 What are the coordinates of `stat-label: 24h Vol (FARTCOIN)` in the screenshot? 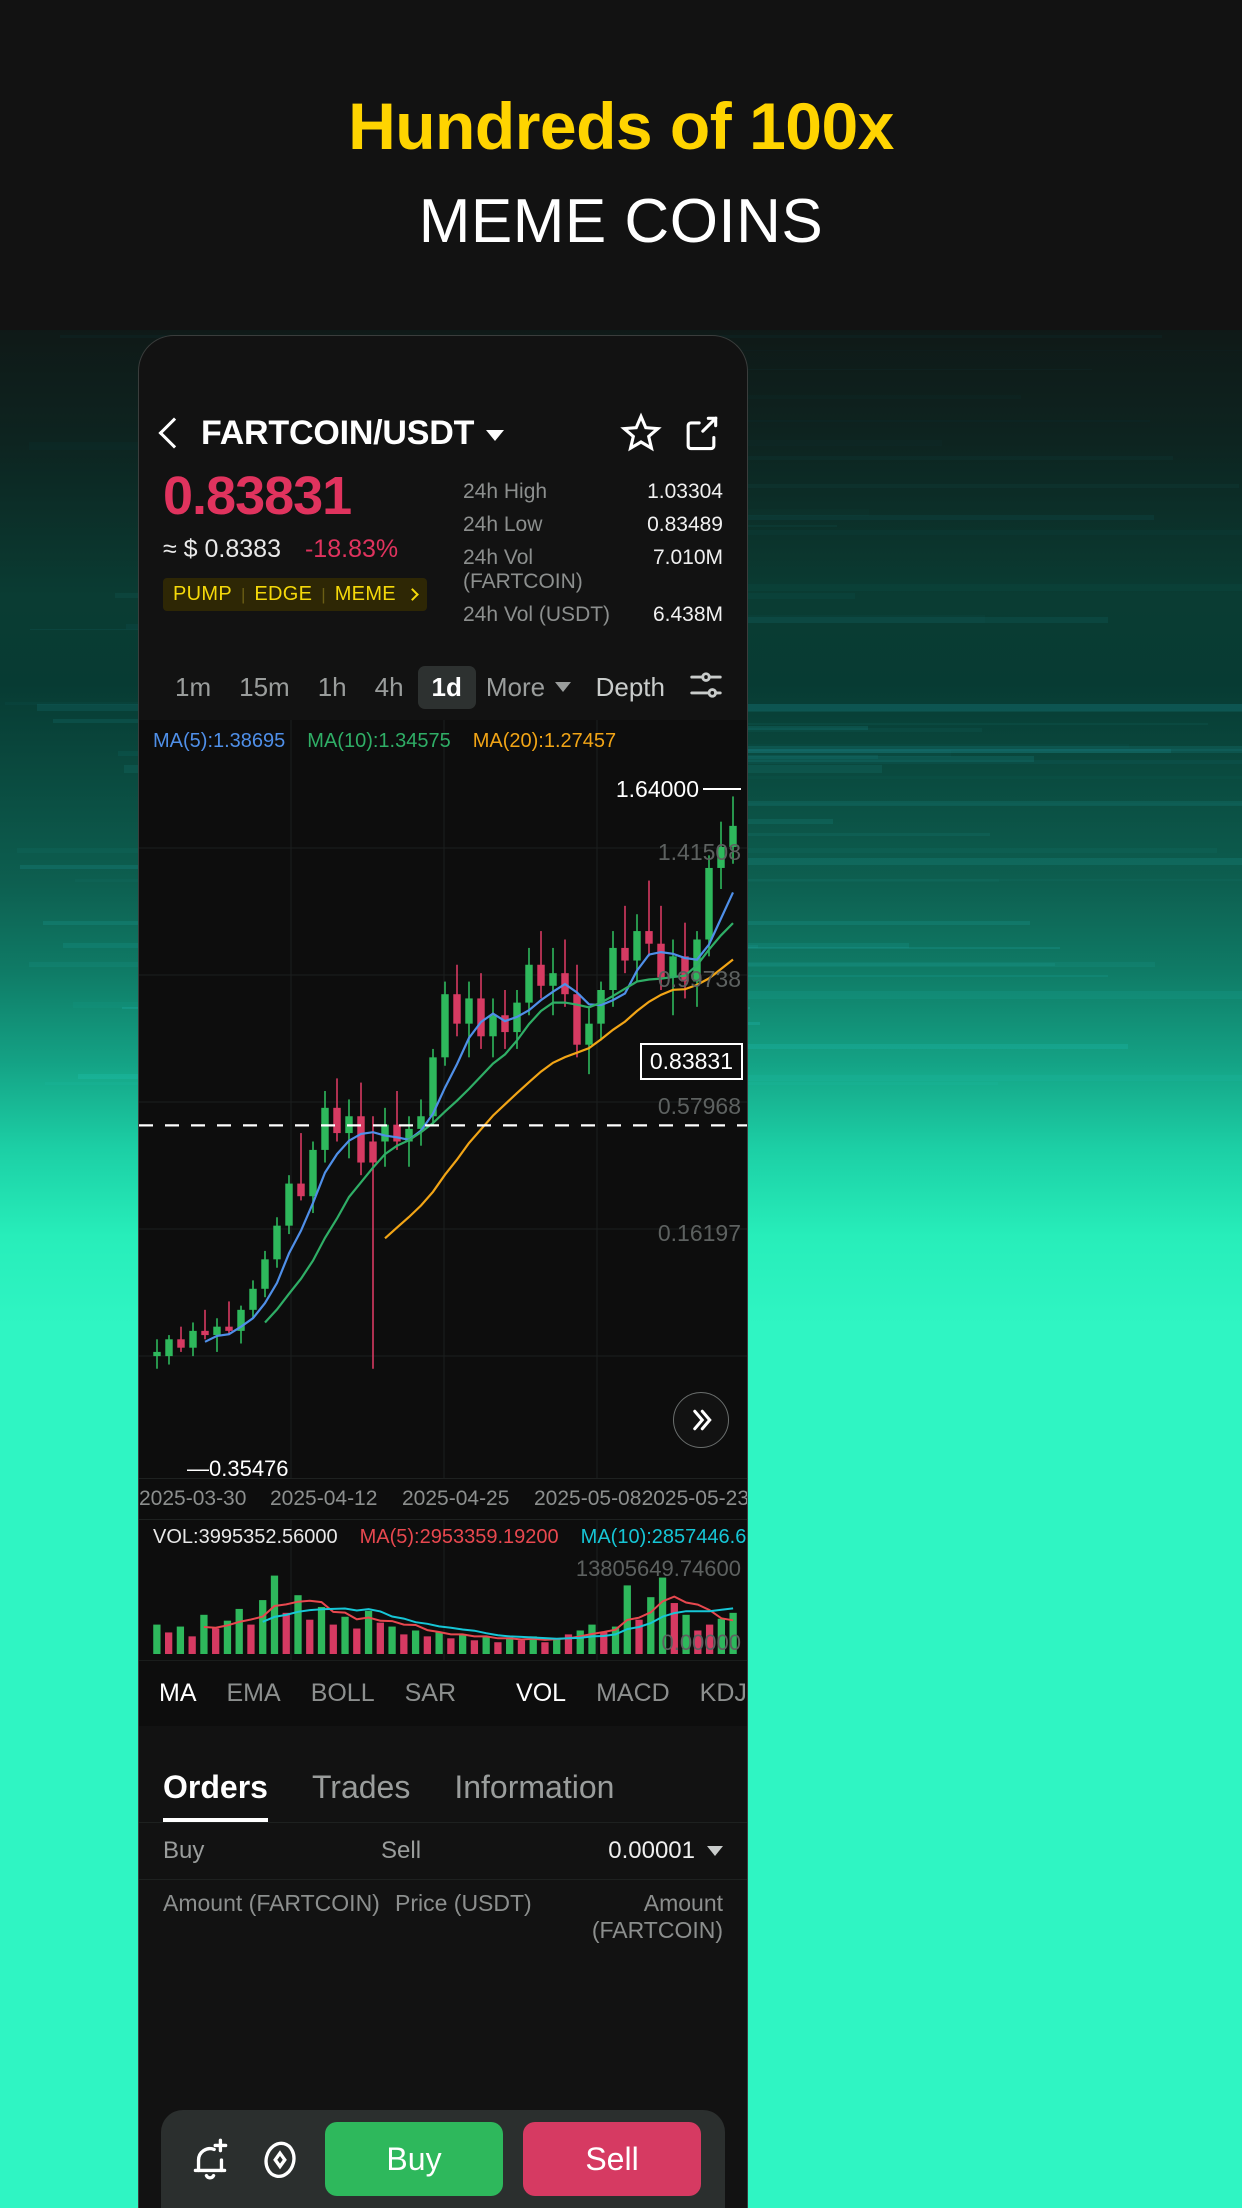 It's located at (523, 569).